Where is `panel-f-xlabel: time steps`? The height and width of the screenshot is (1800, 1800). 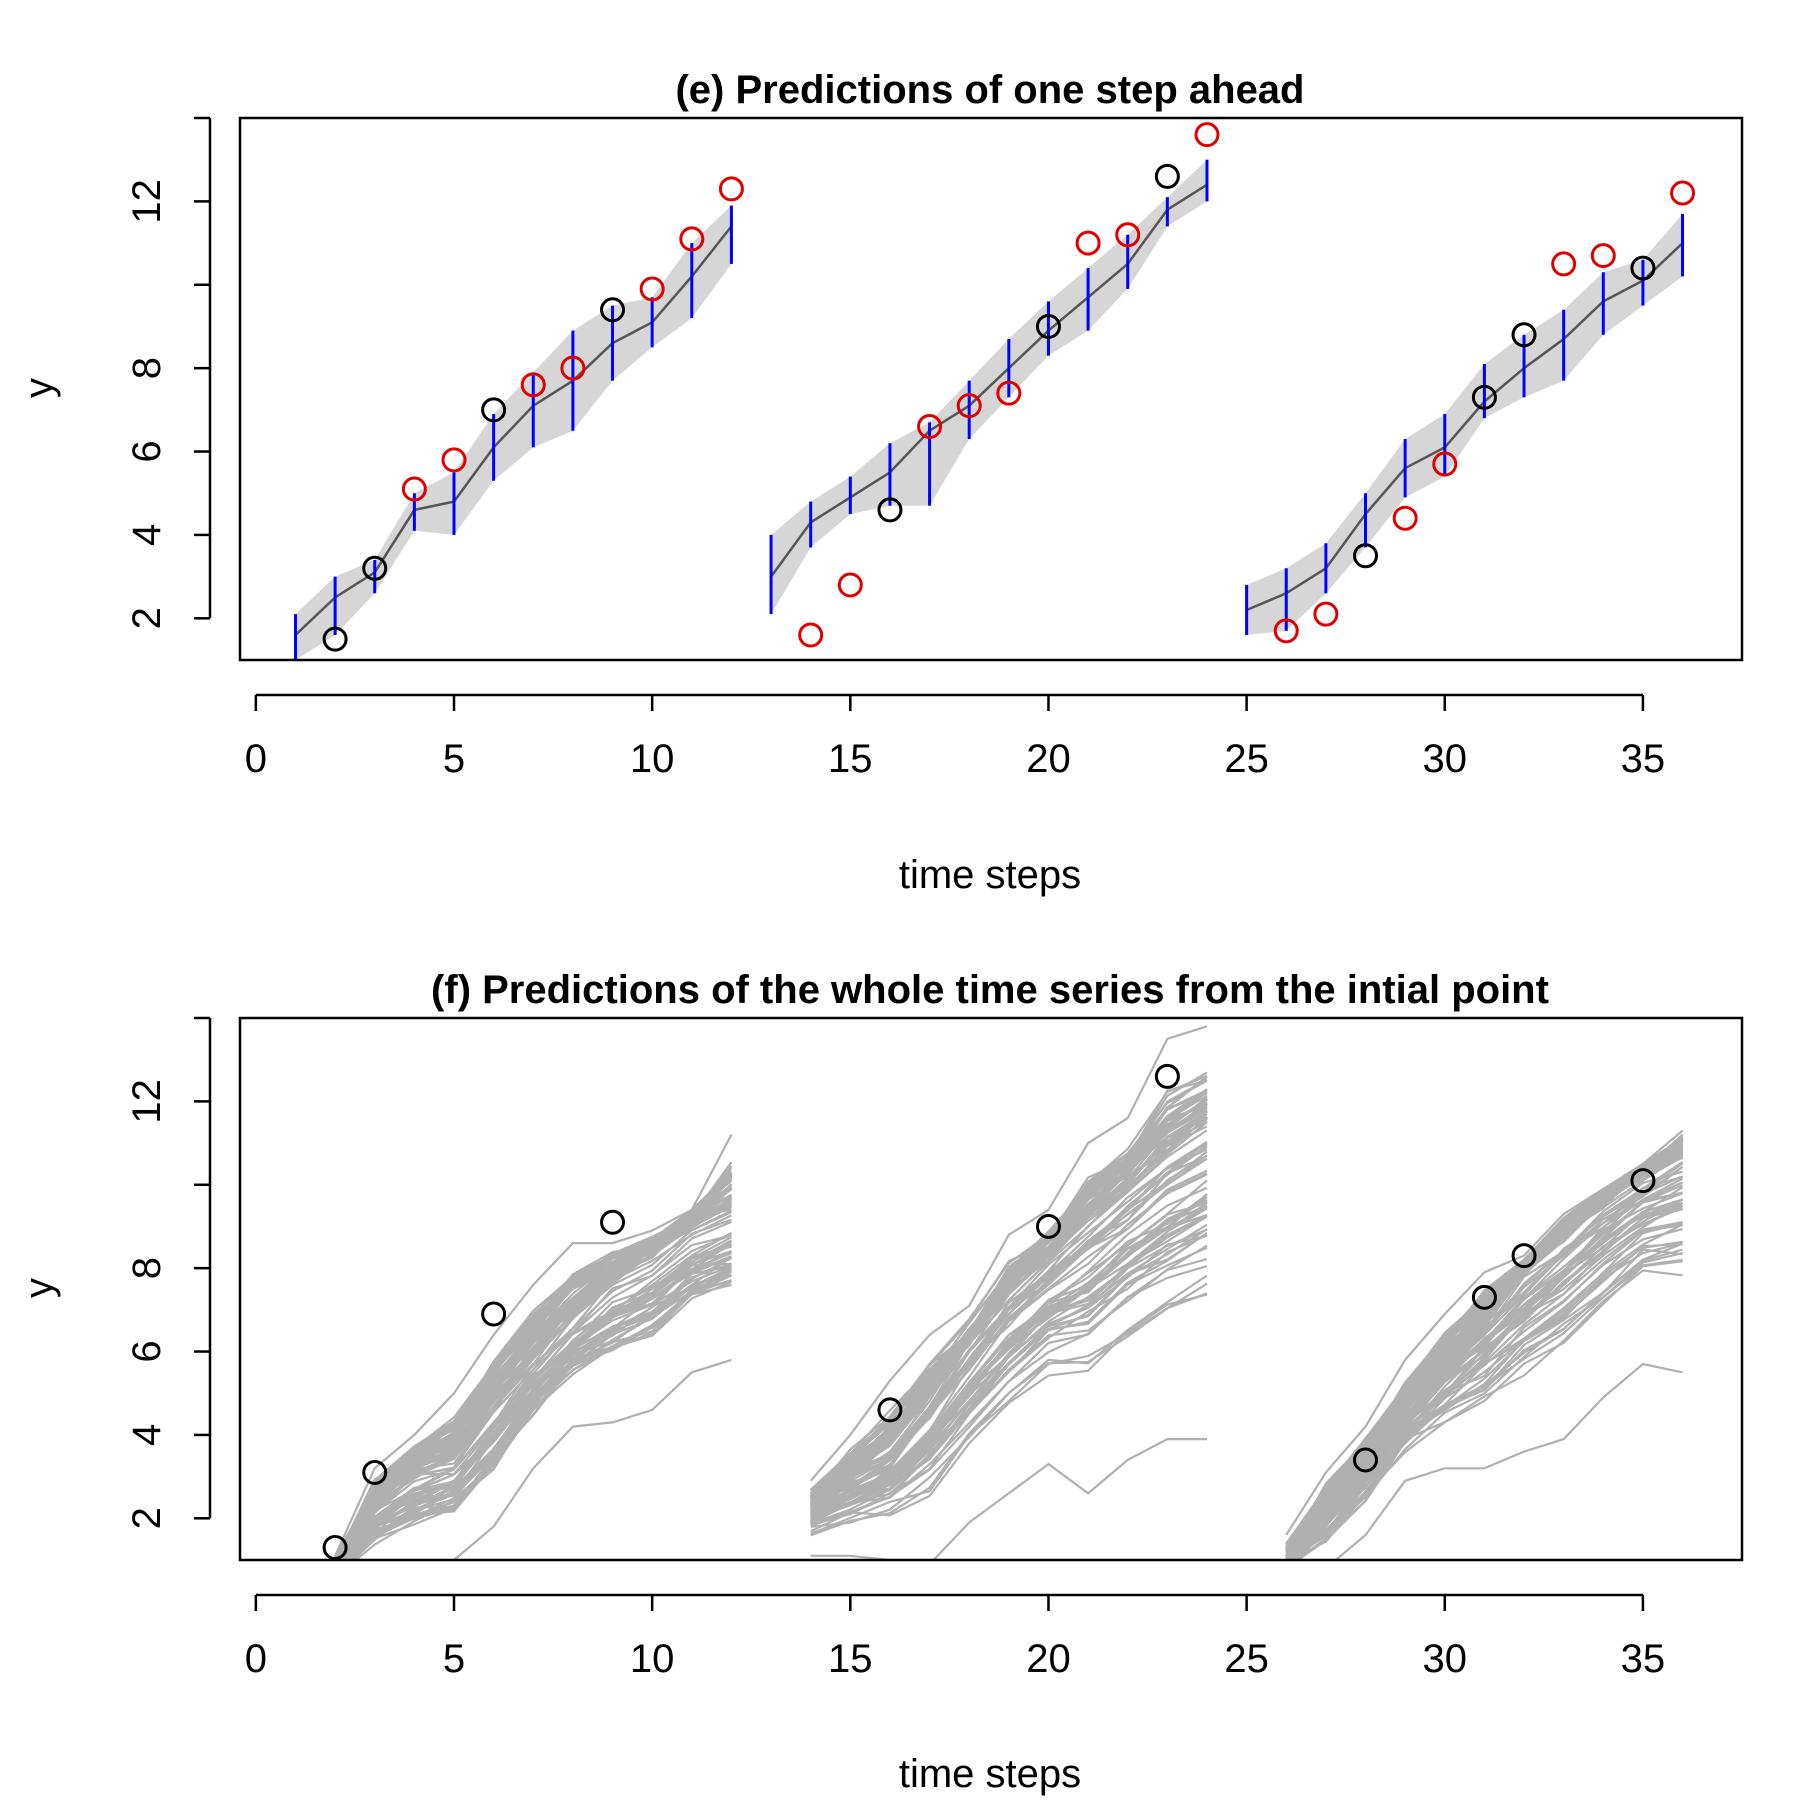
panel-f-xlabel: time steps is located at coordinates (990, 1774).